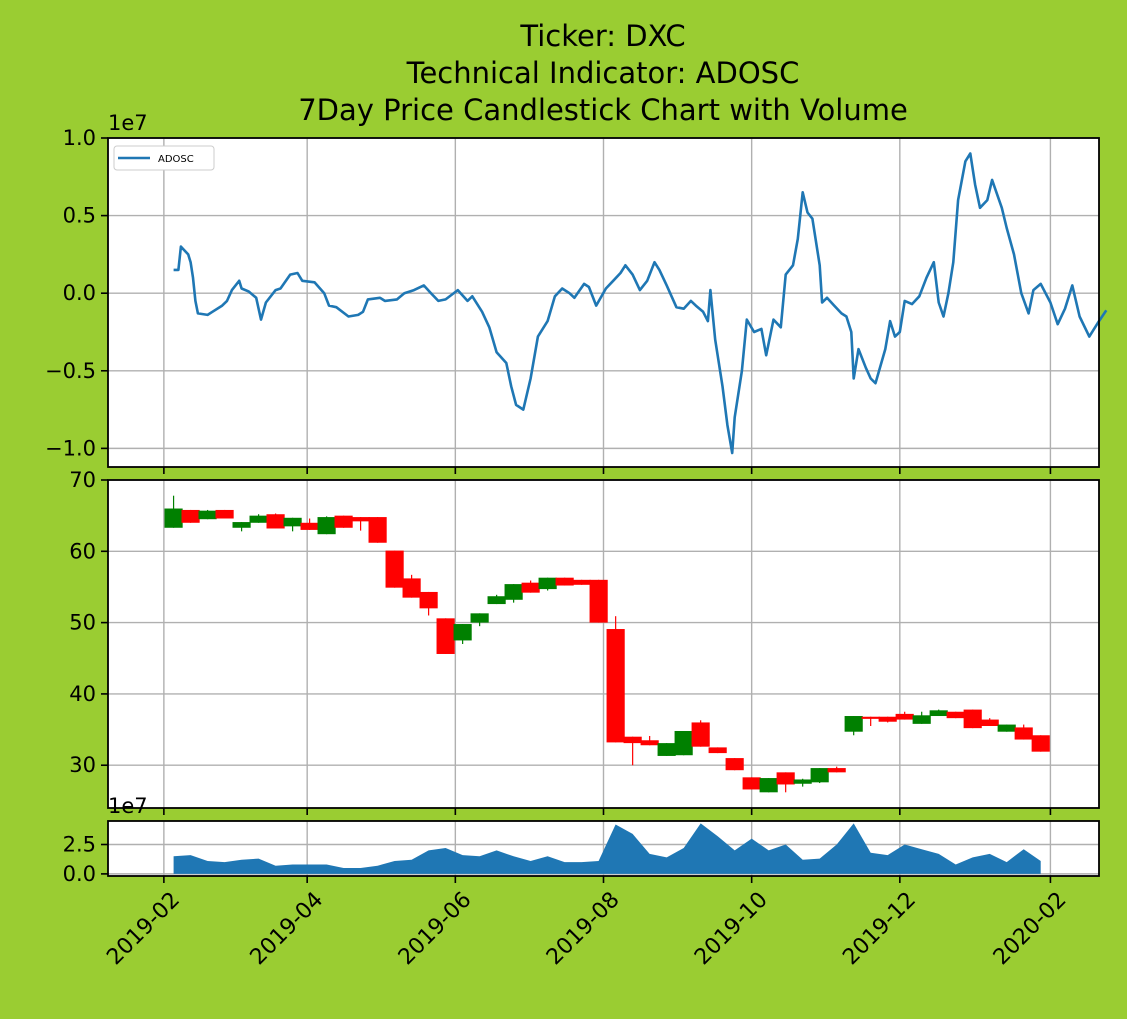 This screenshot has width=1127, height=1019. I want to click on adosc-y-tick-label-1: 0.5, so click(79, 216).